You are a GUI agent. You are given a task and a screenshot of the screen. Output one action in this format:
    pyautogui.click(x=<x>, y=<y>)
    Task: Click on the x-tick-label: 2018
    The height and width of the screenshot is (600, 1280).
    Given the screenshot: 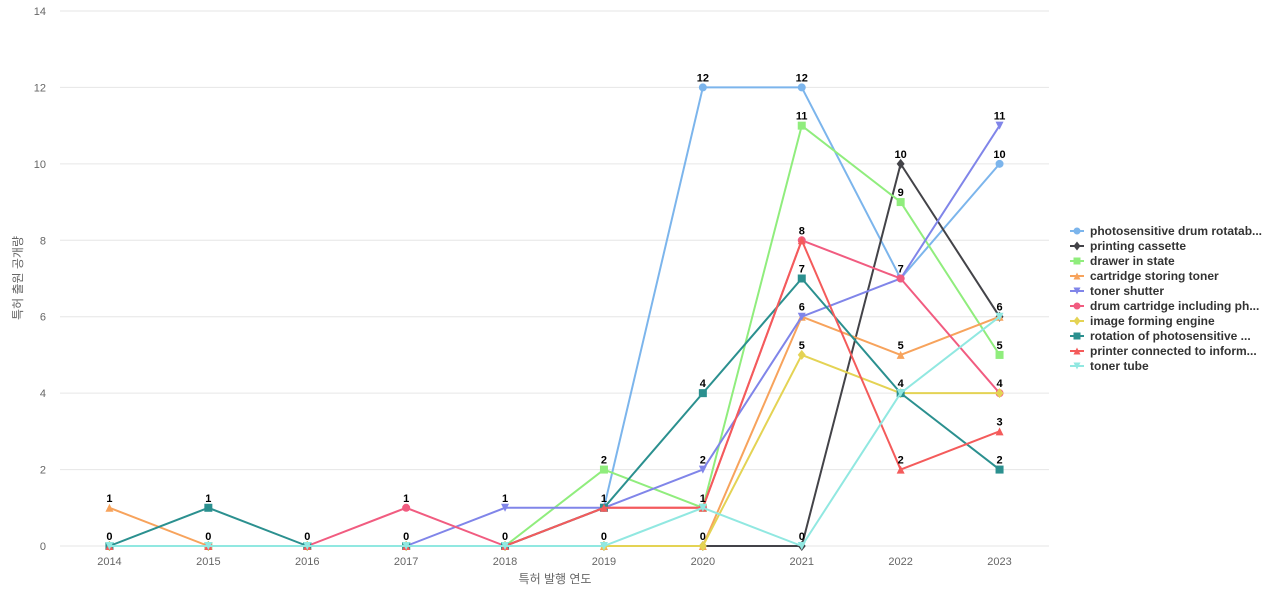 What is the action you would take?
    pyautogui.click(x=505, y=562)
    